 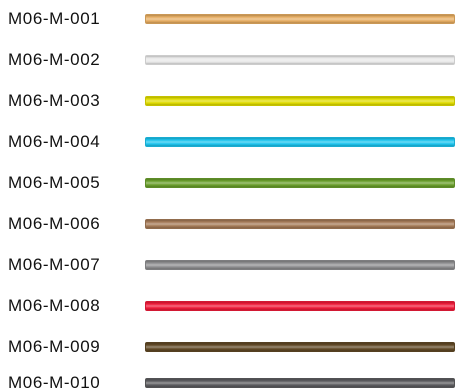 I want to click on swatch-row: M06-M-006, so click(x=228, y=224).